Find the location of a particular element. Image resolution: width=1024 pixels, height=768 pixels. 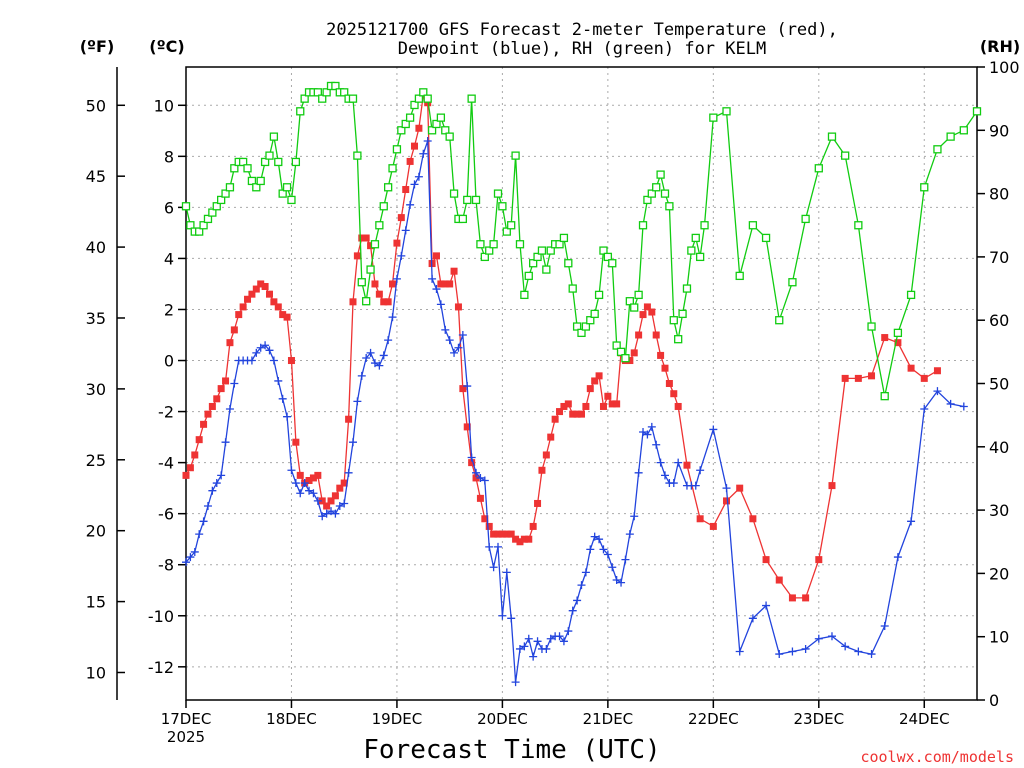

fahrenheit-tick-label: 15 is located at coordinates (96, 602).